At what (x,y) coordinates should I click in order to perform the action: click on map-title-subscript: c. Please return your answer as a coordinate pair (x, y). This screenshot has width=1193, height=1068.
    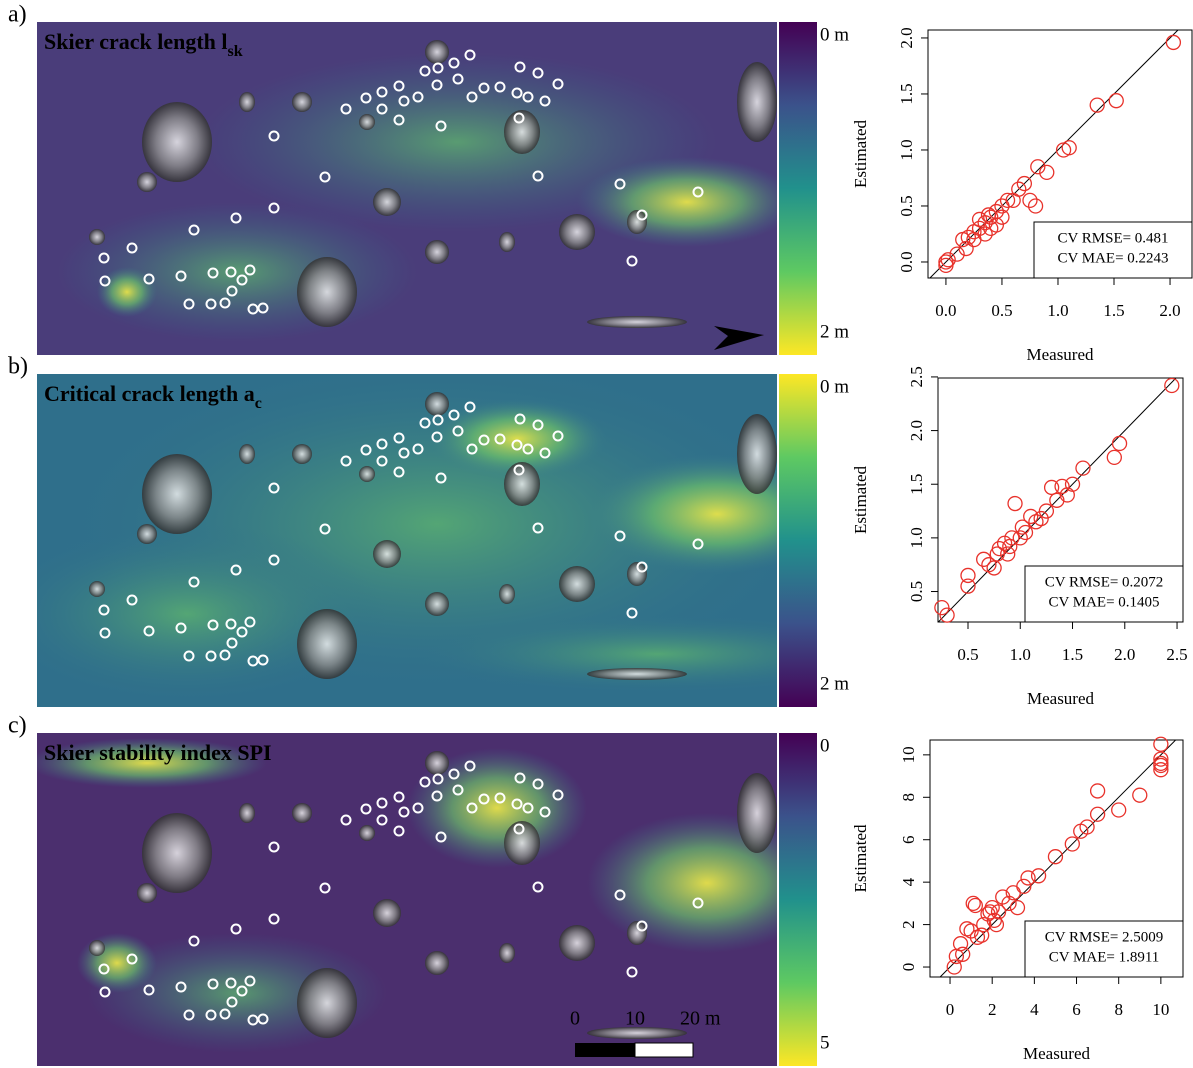
    Looking at the image, I should click on (258, 403).